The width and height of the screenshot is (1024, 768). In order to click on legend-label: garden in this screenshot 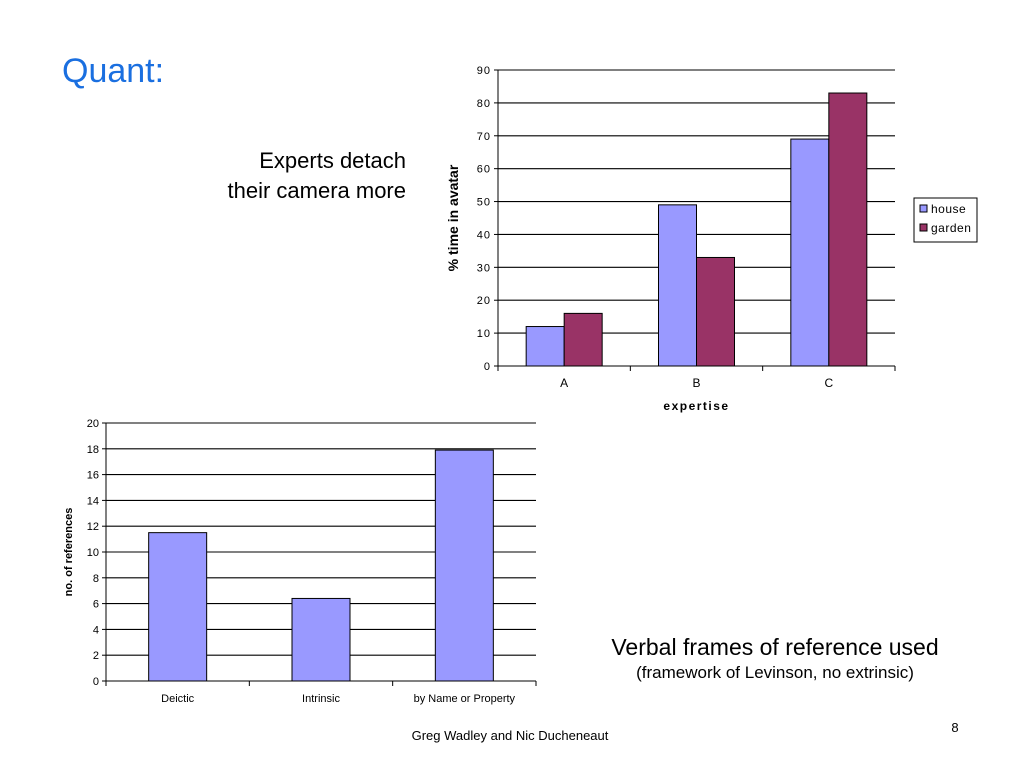, I will do `click(951, 228)`.